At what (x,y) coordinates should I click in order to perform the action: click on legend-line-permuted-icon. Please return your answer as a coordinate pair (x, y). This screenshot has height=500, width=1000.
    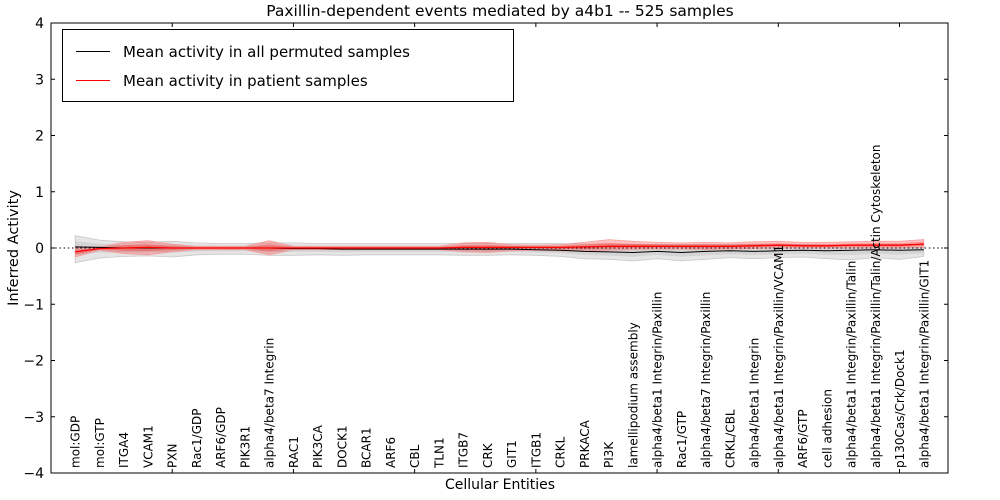
    Looking at the image, I should click on (93, 51).